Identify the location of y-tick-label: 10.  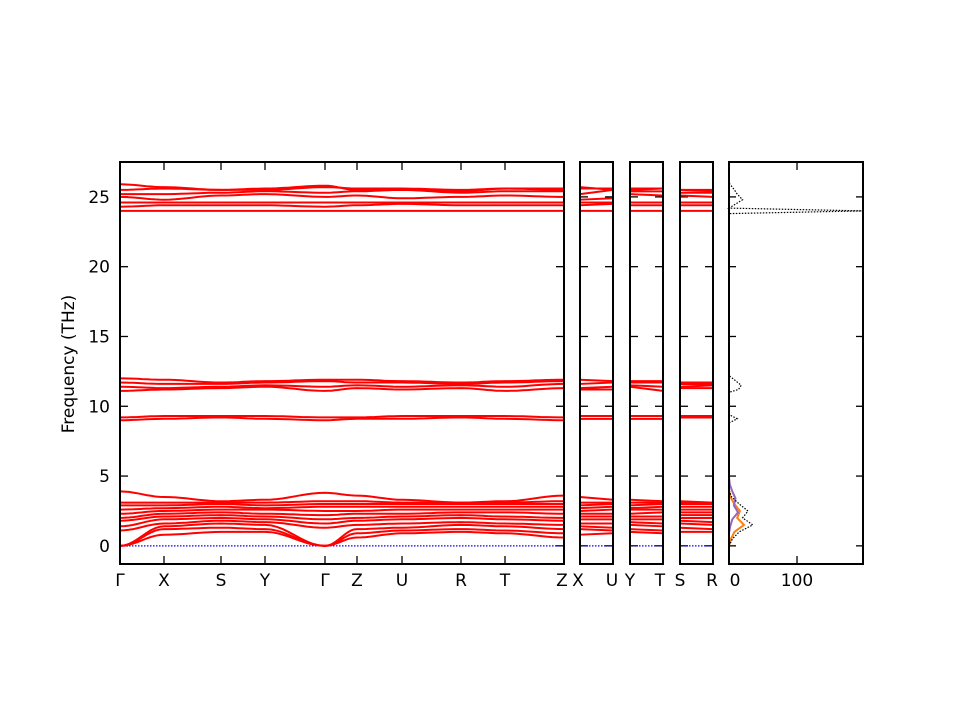
(99, 407).